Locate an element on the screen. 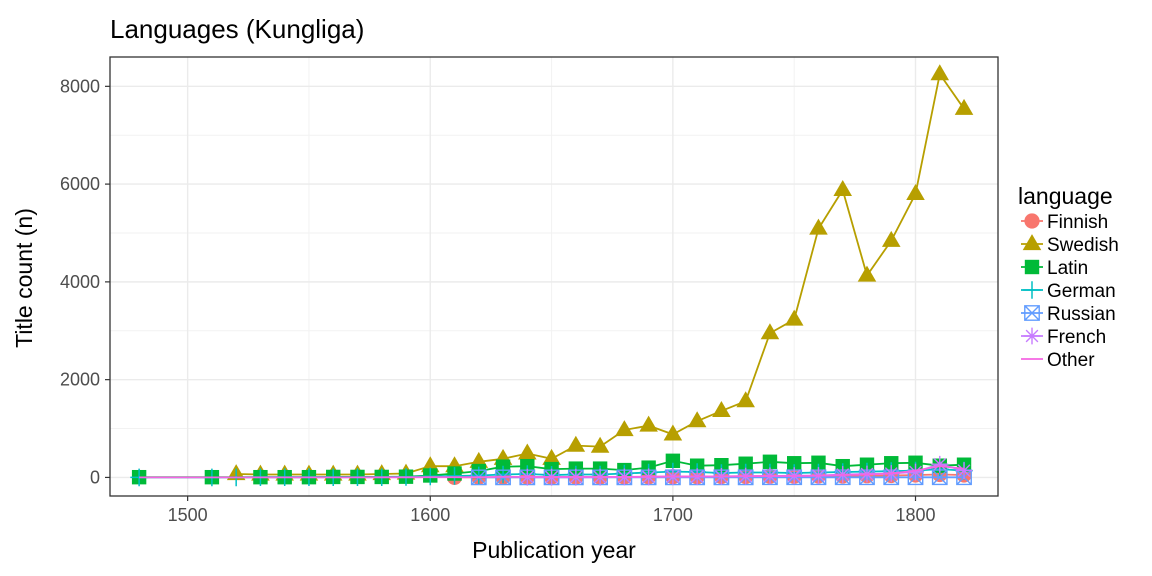  y-tick-label: 8000 is located at coordinates (80, 86).